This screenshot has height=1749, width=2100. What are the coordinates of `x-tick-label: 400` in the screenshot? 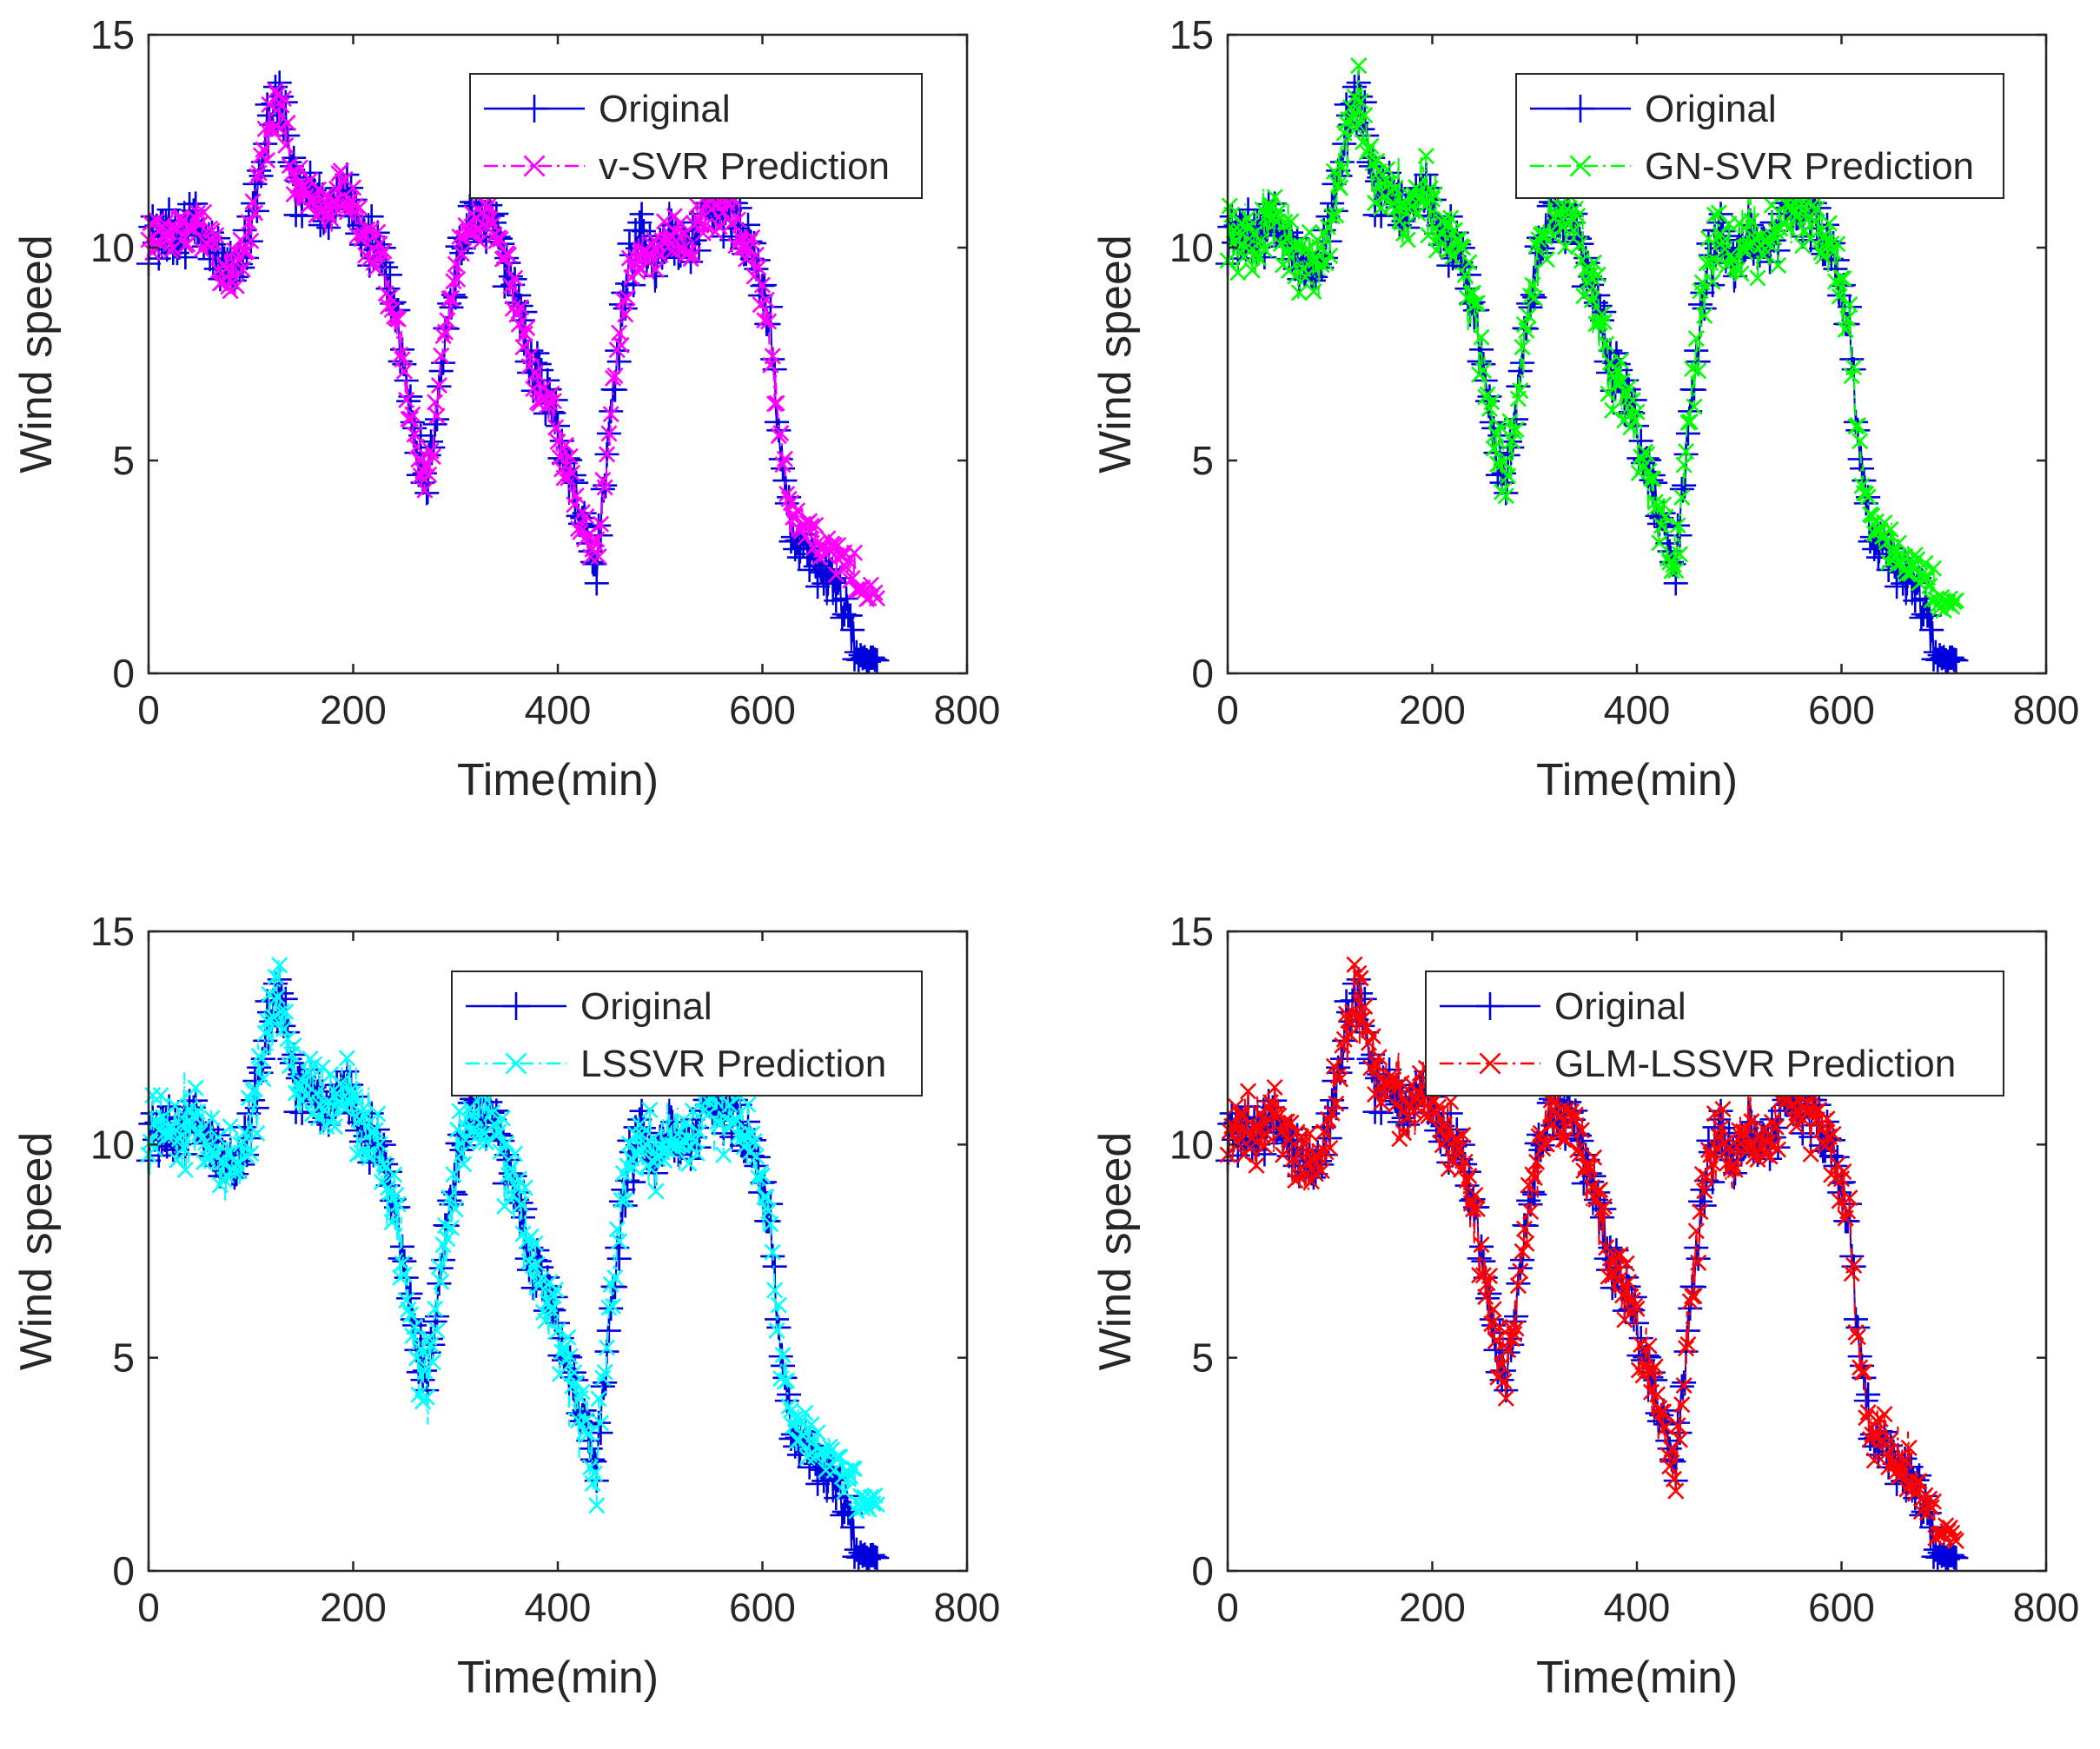 It's located at (558, 1607).